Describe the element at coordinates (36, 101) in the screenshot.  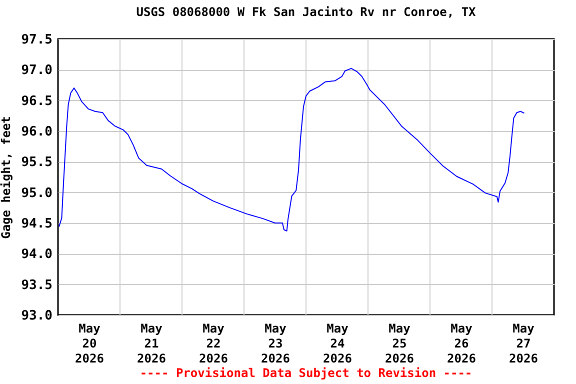
I see `y-tick-label: 96.5` at that location.